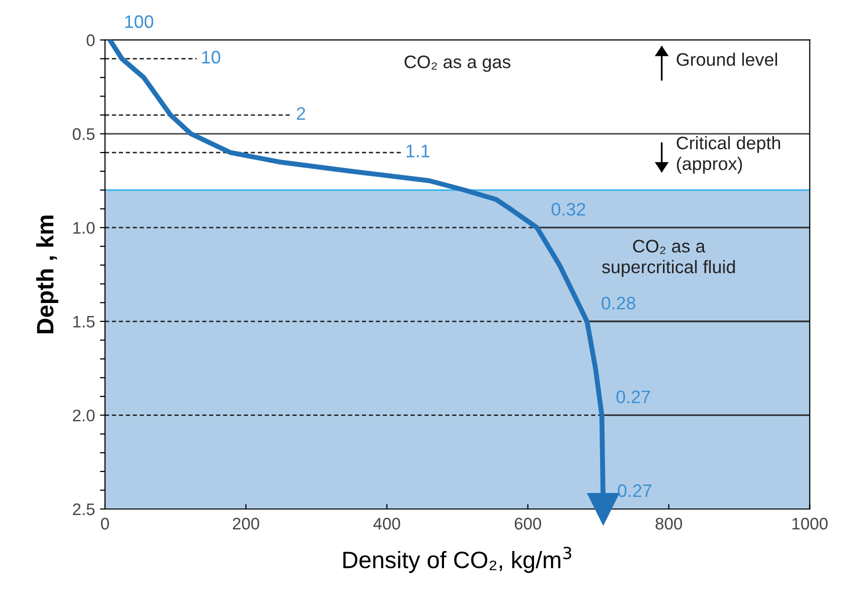 The width and height of the screenshot is (844, 594). What do you see at coordinates (668, 258) in the screenshot?
I see `annotation: CO₂ as a supercritical fluid` at bounding box center [668, 258].